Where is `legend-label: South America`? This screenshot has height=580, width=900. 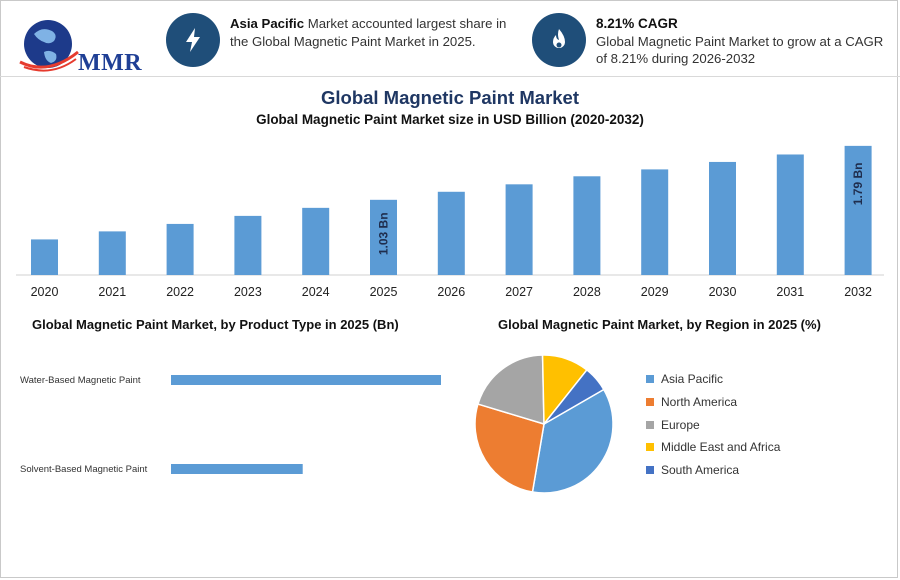 legend-label: South America is located at coordinates (700, 470).